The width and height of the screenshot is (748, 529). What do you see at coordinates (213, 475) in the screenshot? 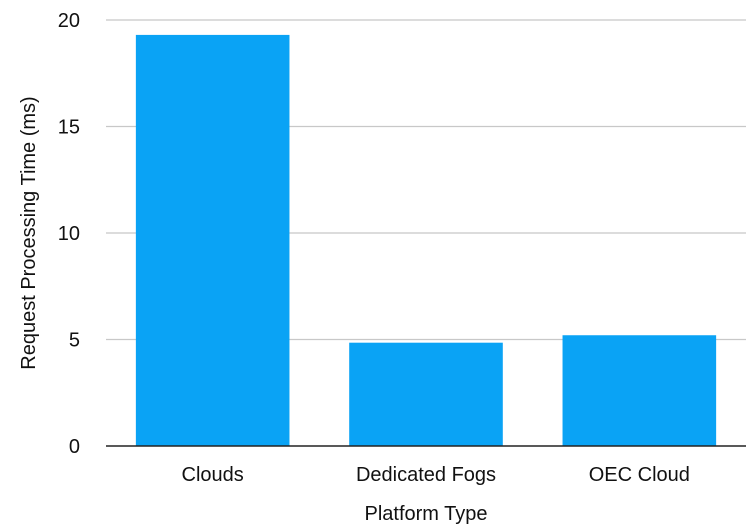
I see `x-category-label: Clouds` at bounding box center [213, 475].